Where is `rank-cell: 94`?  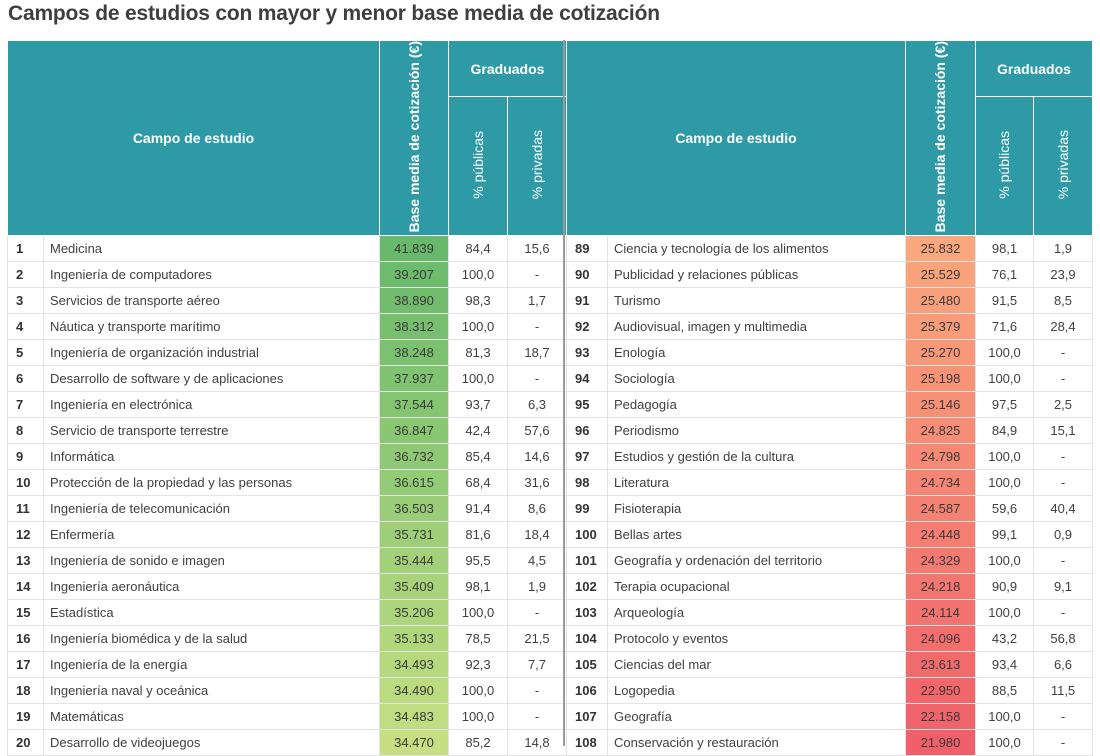
rank-cell: 94 is located at coordinates (587, 379).